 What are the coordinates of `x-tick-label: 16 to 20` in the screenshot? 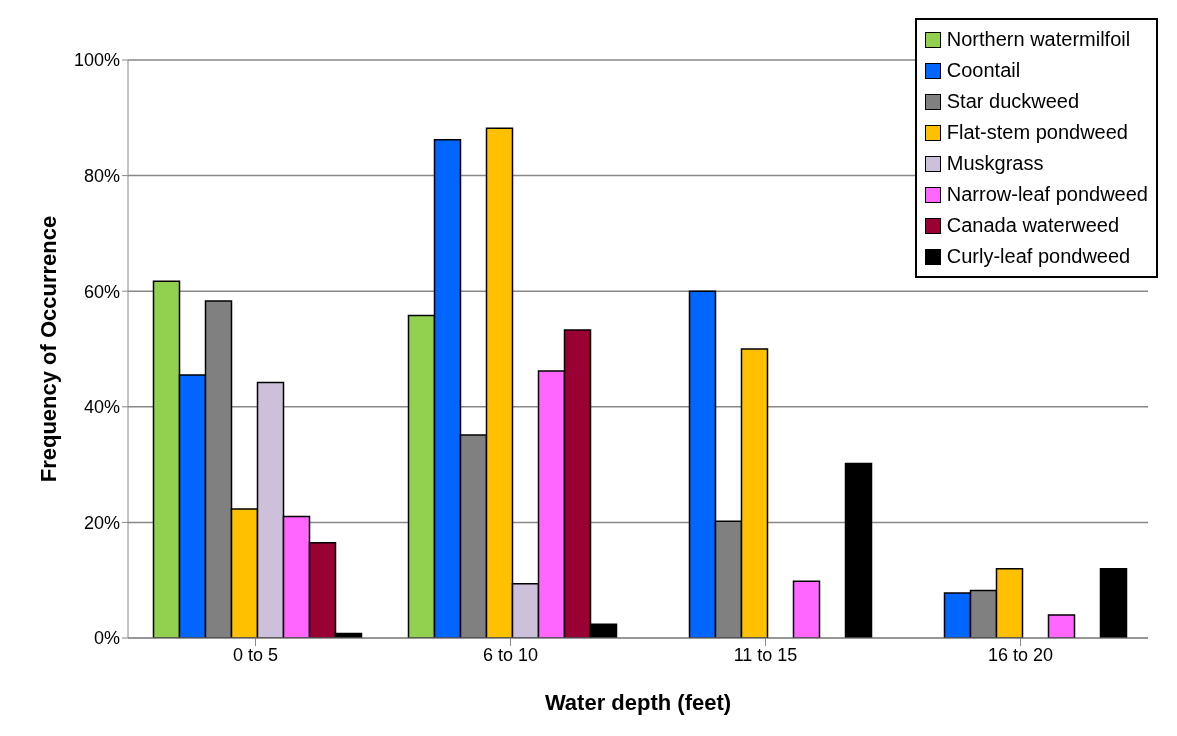 It's located at (1020, 654).